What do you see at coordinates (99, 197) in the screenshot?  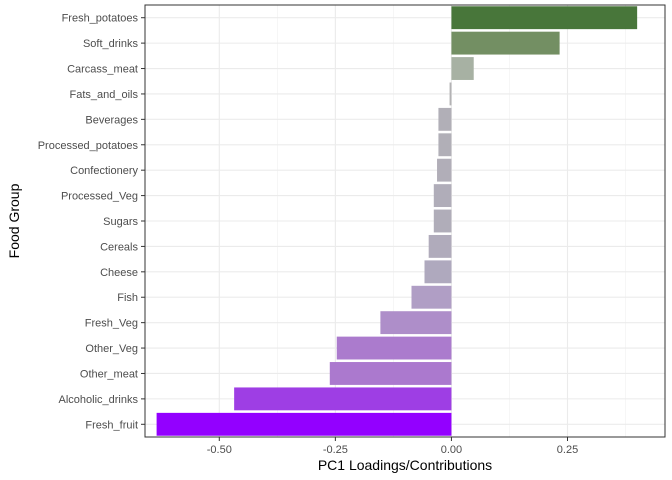 I see `y-tick-label: Processed_Veg` at bounding box center [99, 197].